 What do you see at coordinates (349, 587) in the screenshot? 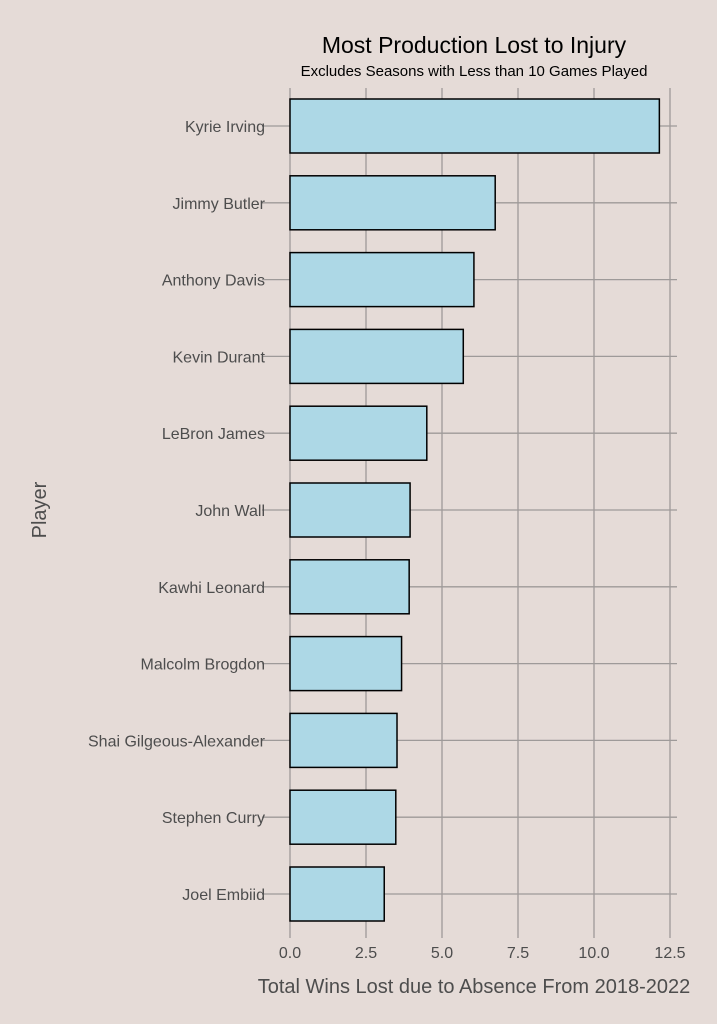
I see `bar-kawhi-leonard` at bounding box center [349, 587].